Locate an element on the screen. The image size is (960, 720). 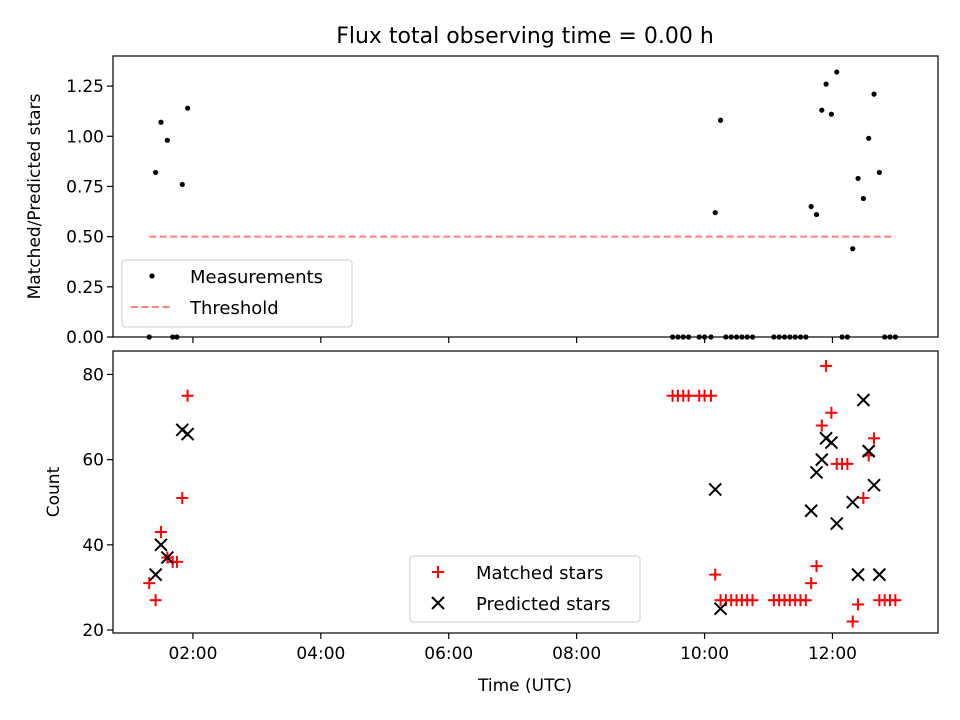
top-y-tick-label: 0.00 is located at coordinates (85, 338).